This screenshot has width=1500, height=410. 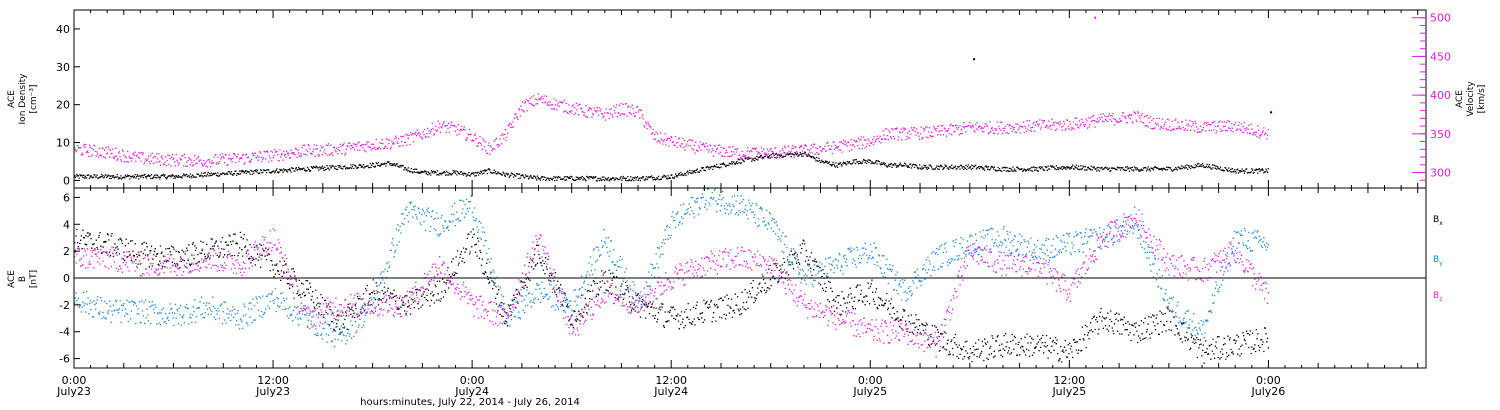 I want to click on density-axis-label: ACE Ion Density [cm⁻³], so click(x=23, y=99).